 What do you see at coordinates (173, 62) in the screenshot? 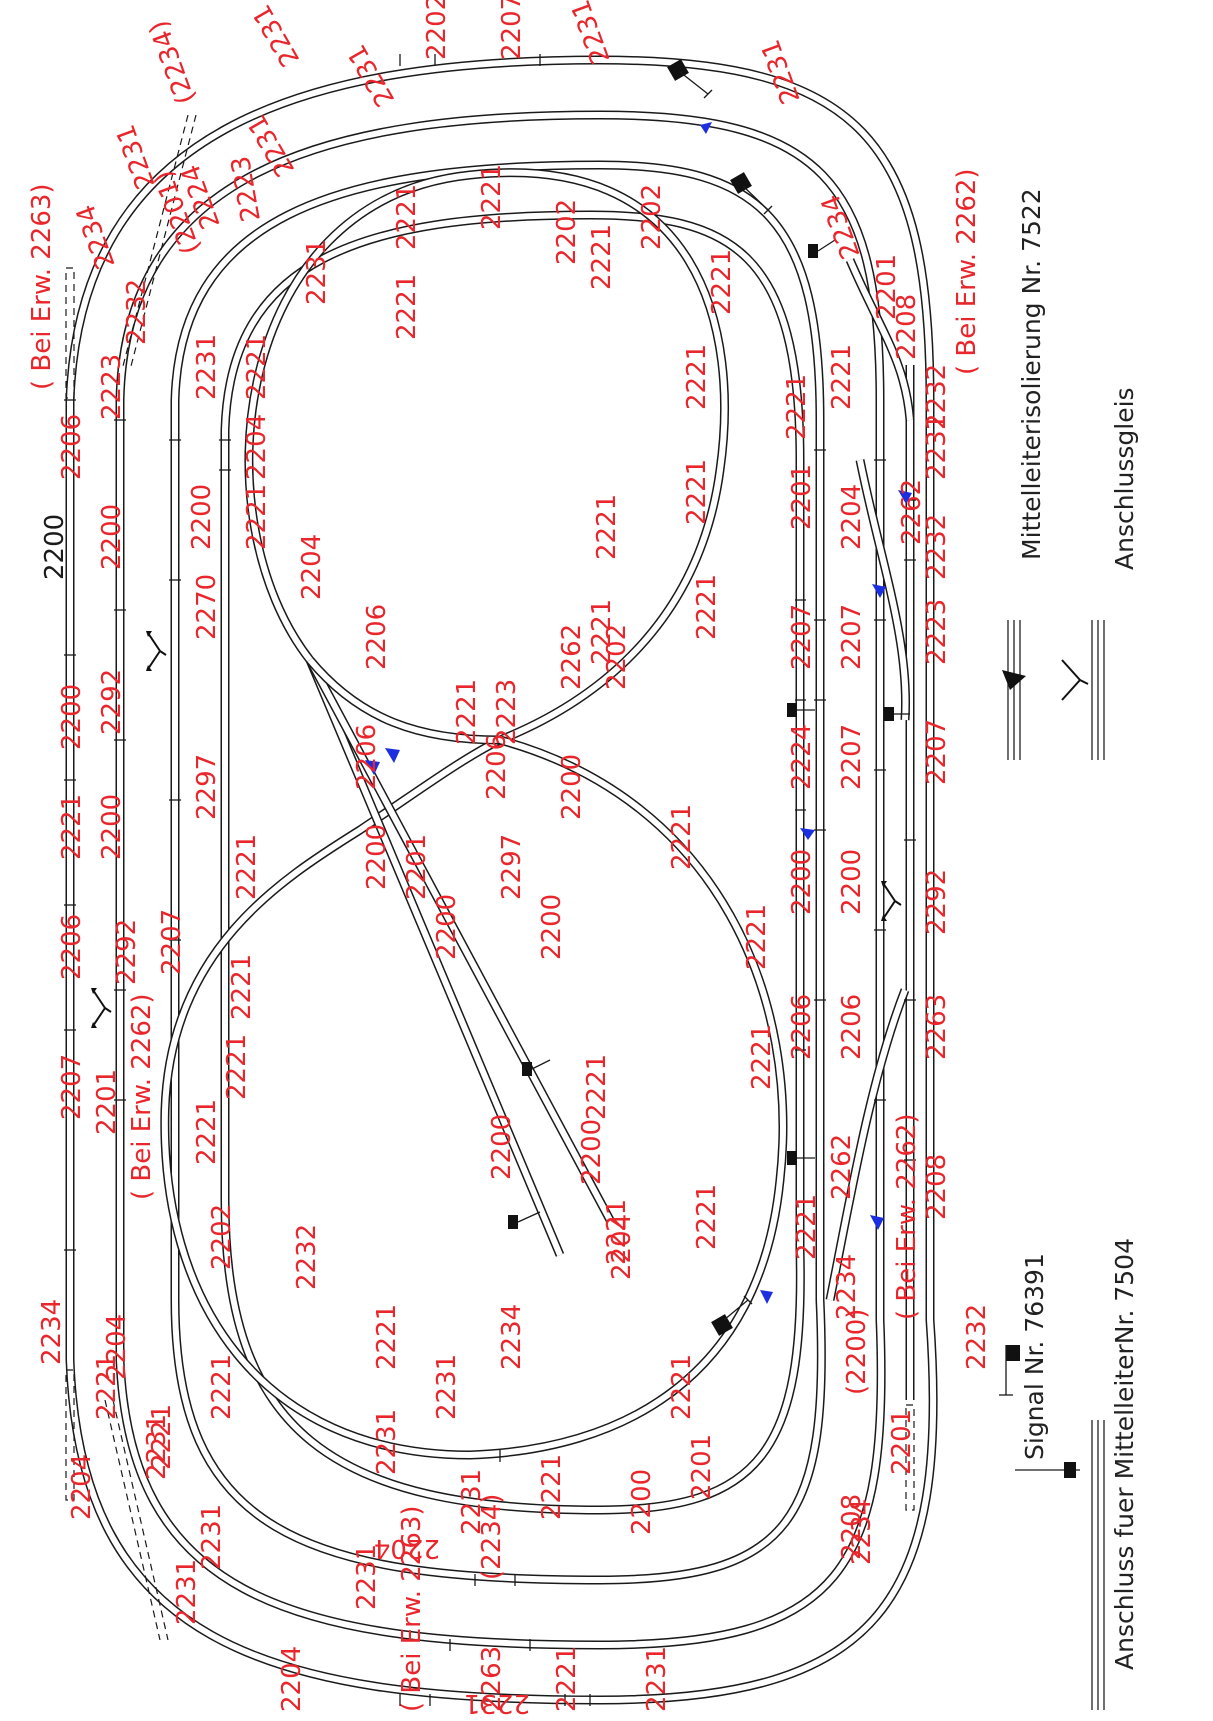
I see `track-label: (2234)` at bounding box center [173, 62].